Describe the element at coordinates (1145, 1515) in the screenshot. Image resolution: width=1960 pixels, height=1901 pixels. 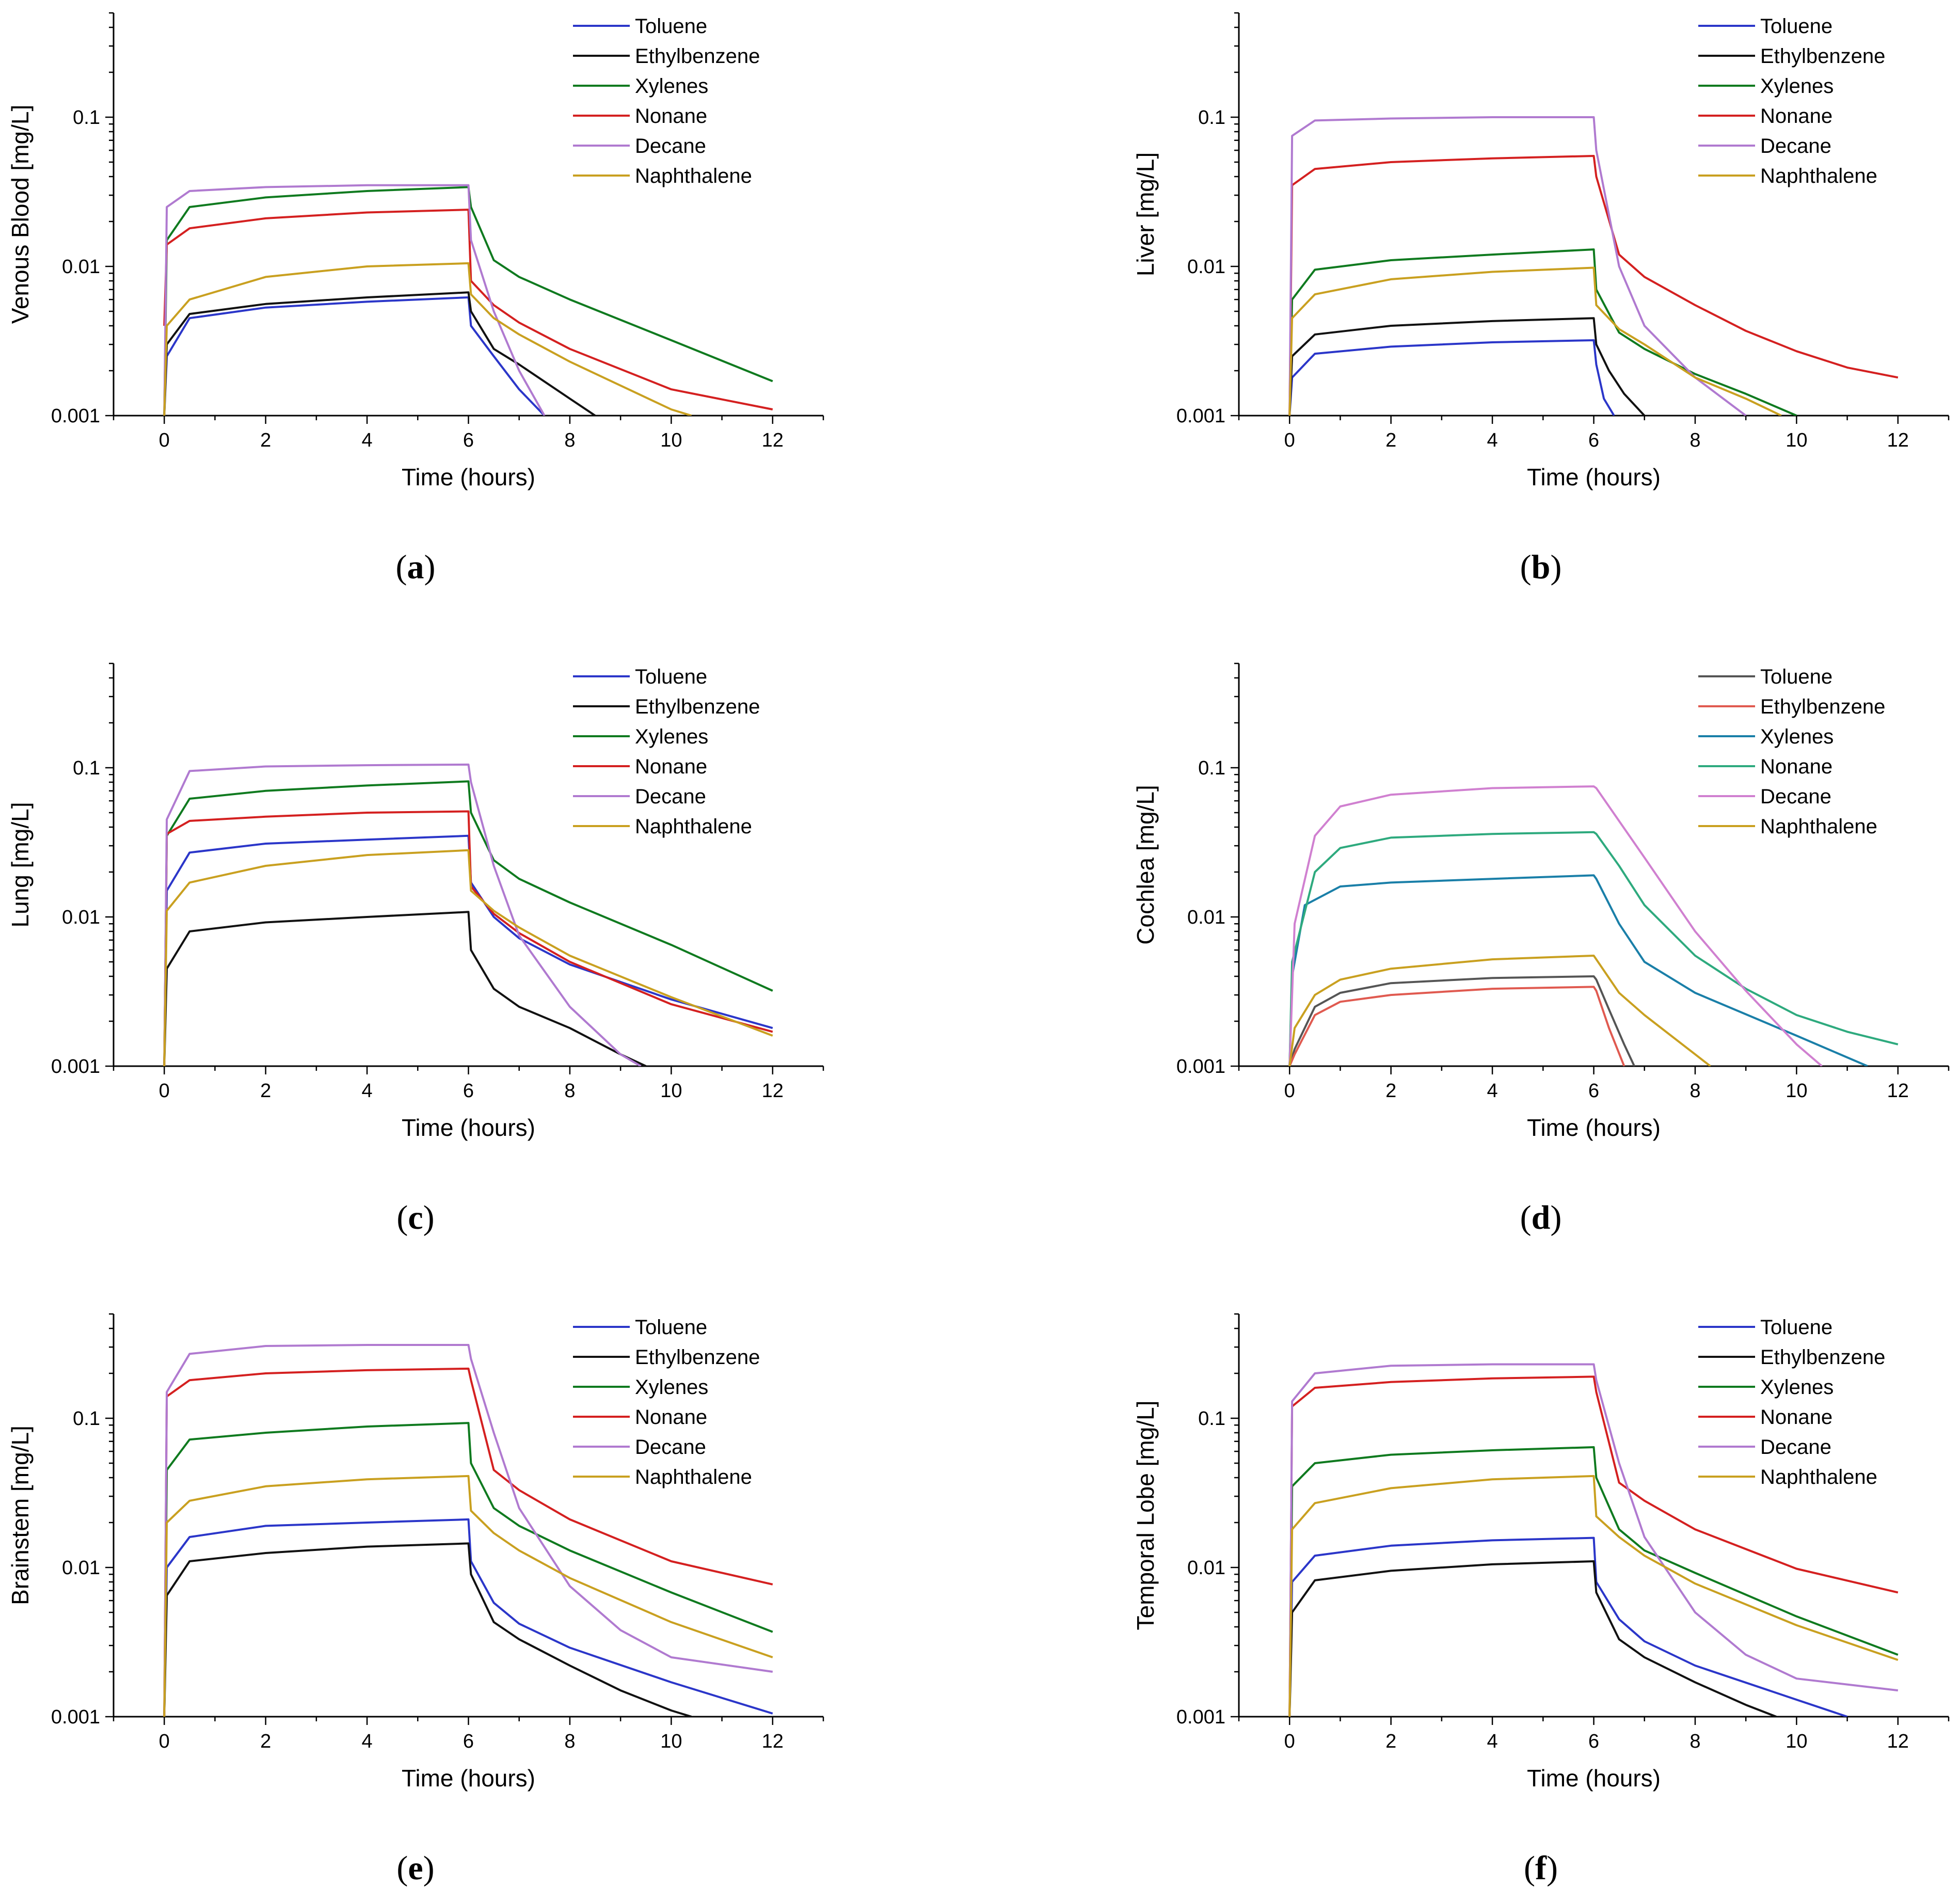
I see `y-axis-label: Temporal Lobe [mg/L]` at that location.